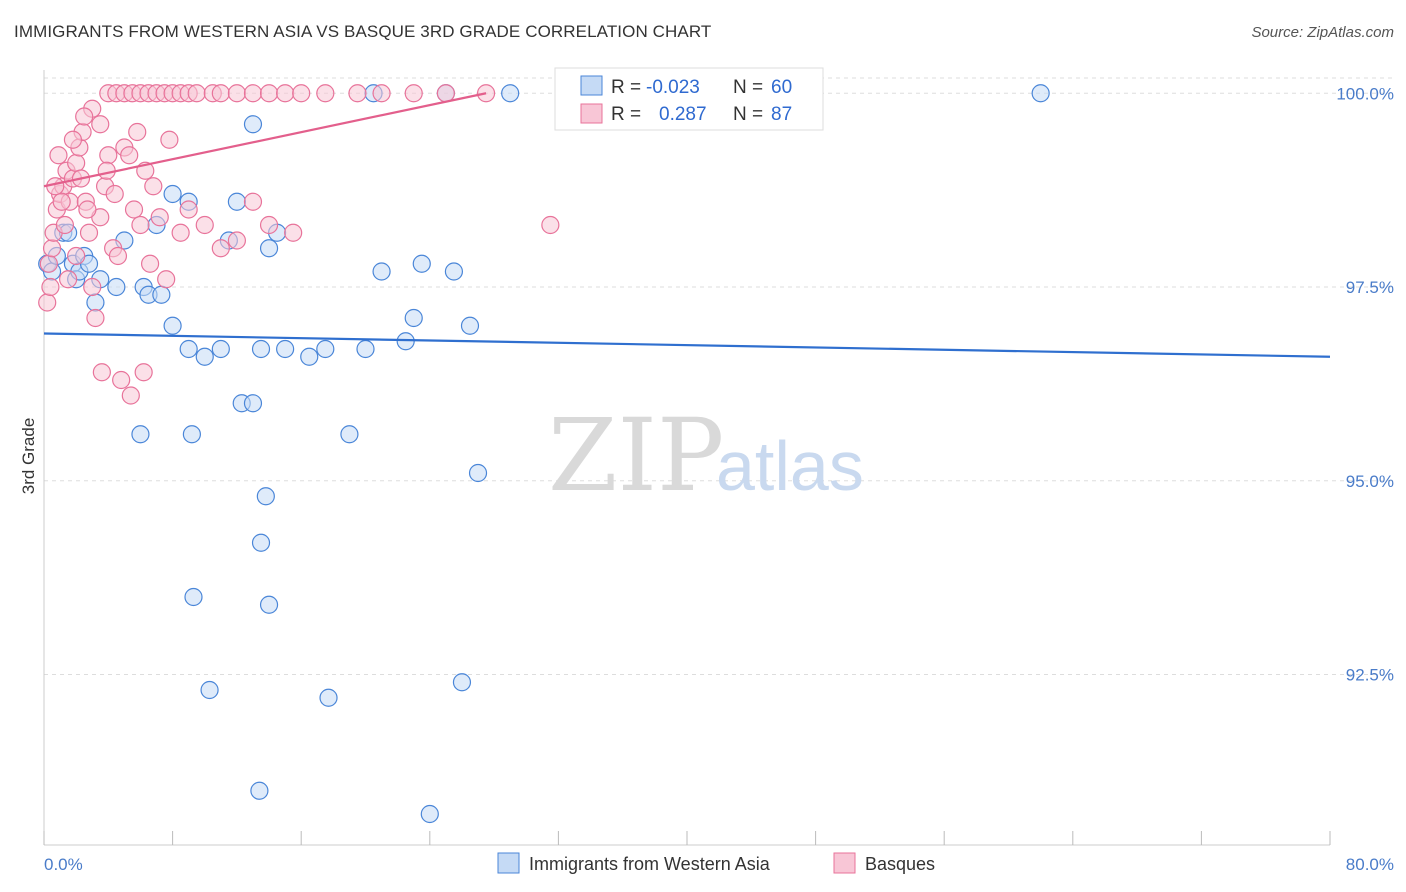 The image size is (1406, 892). Describe the element at coordinates (748, 87) in the screenshot. I see `legend-n-label-1: N =` at that location.